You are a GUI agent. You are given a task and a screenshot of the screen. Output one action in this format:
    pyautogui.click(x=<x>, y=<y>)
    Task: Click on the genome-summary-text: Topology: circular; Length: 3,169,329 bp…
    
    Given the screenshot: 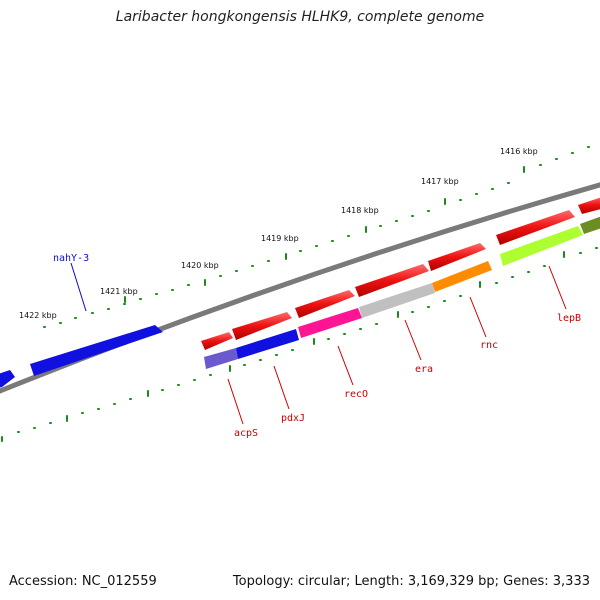 What is the action you would take?
    pyautogui.click(x=411, y=581)
    